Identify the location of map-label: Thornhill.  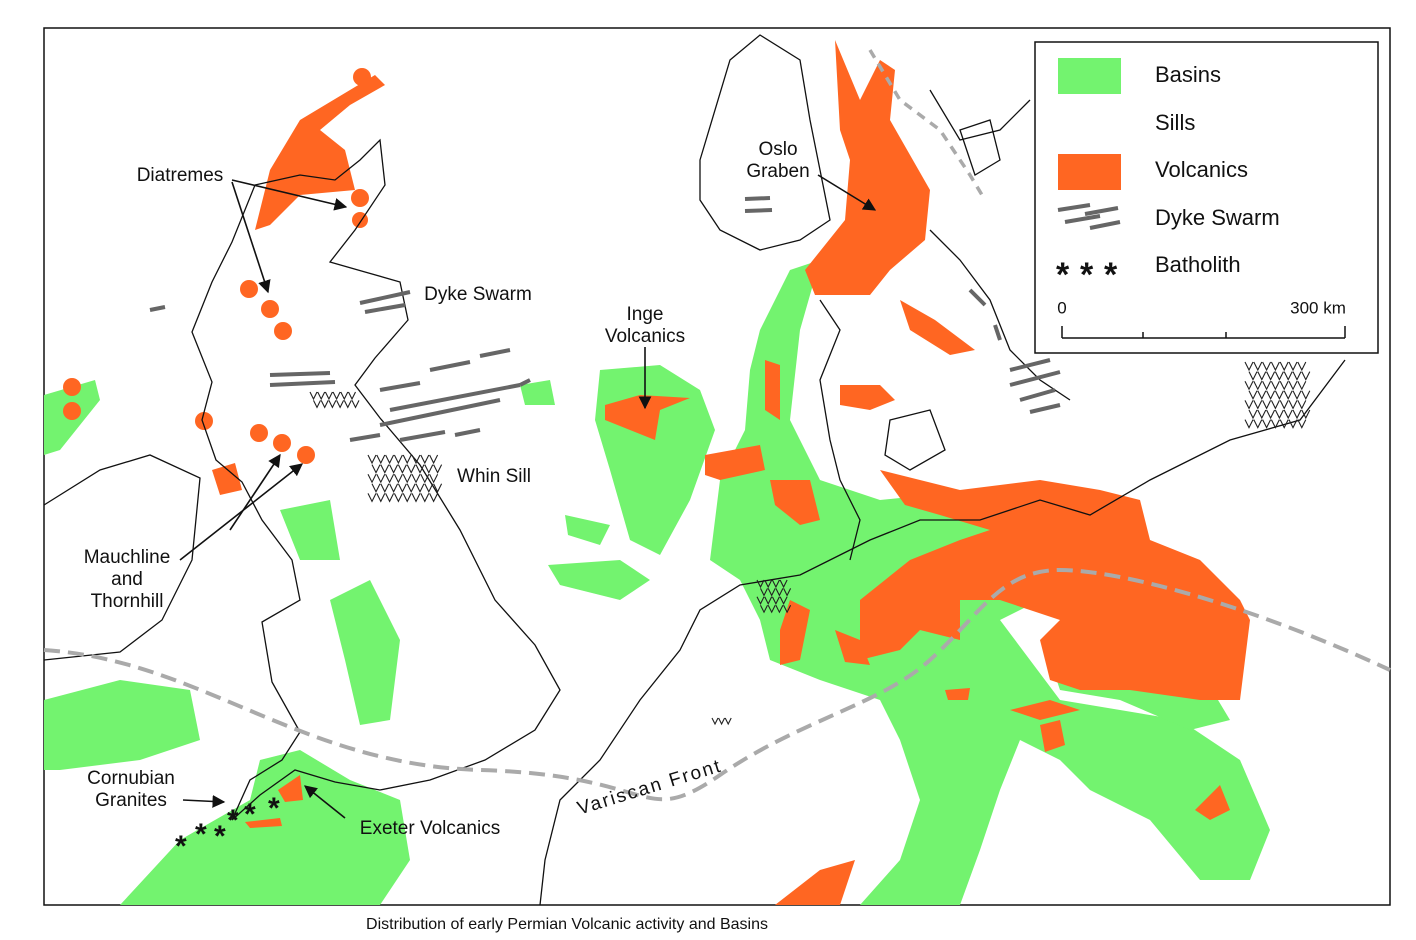
(127, 601).